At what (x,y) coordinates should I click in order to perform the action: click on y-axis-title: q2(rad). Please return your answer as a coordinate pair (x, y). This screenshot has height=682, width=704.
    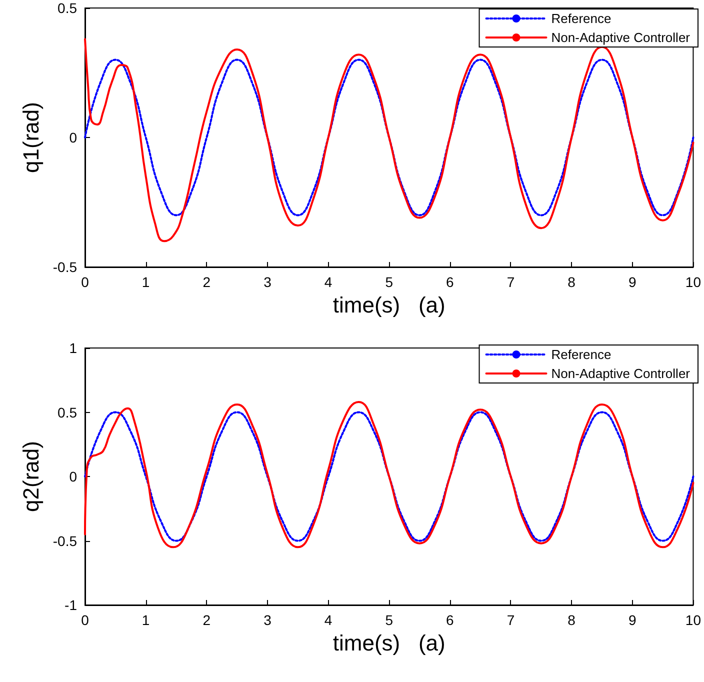
    Looking at the image, I should click on (31, 476).